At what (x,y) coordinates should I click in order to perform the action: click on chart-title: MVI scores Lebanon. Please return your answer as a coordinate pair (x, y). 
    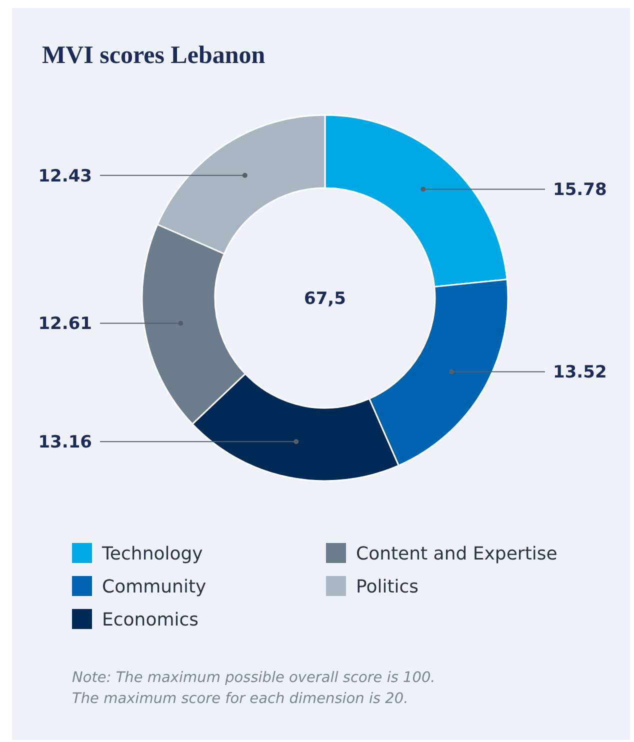
    Looking at the image, I should click on (154, 55).